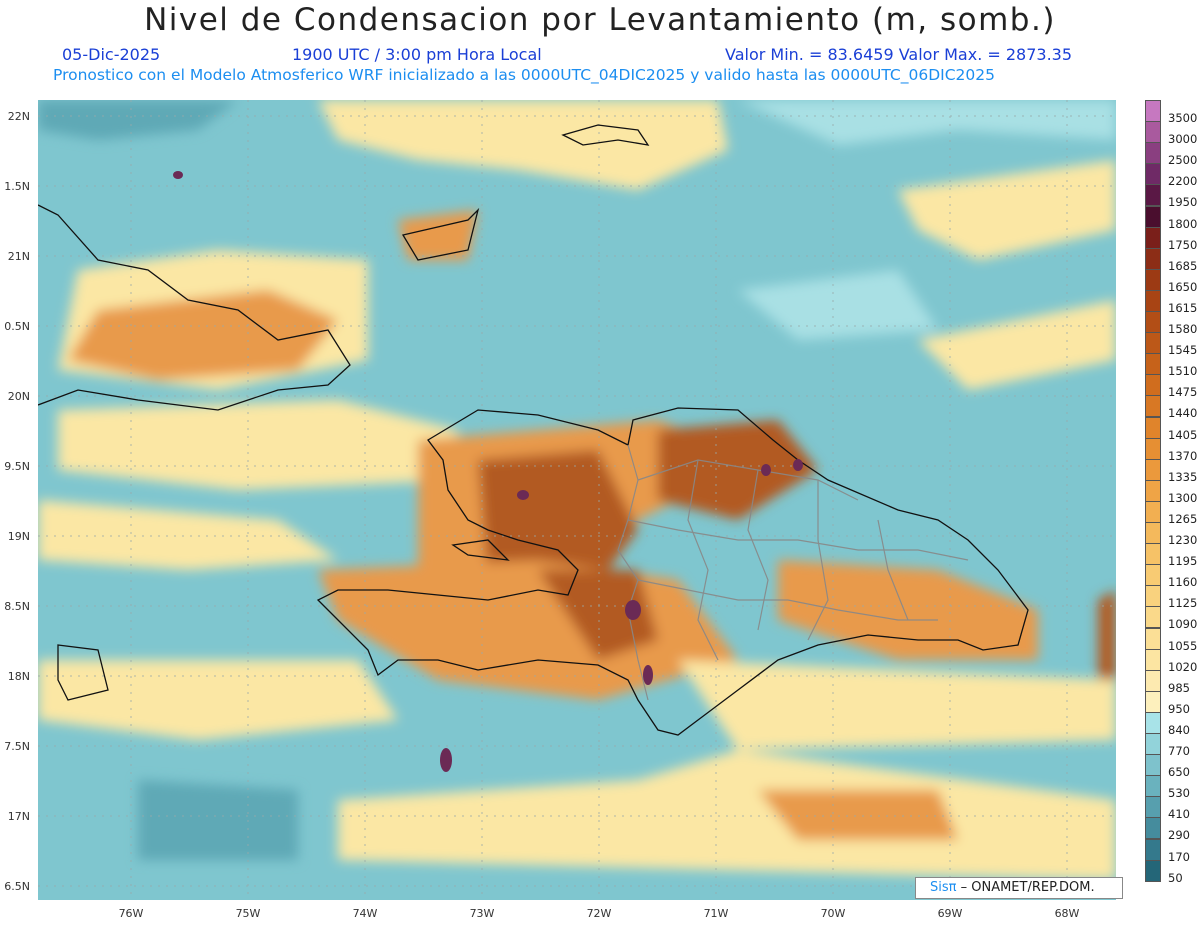  I want to click on colorbar-label: 1370, so click(1183, 455).